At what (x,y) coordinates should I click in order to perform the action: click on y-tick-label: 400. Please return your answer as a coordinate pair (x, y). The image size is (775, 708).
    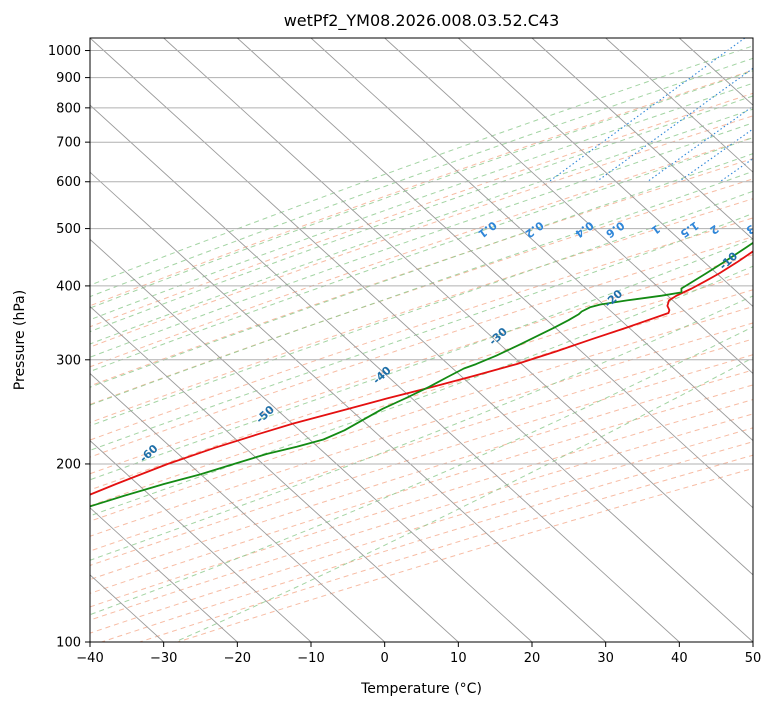
    Looking at the image, I should click on (68, 286).